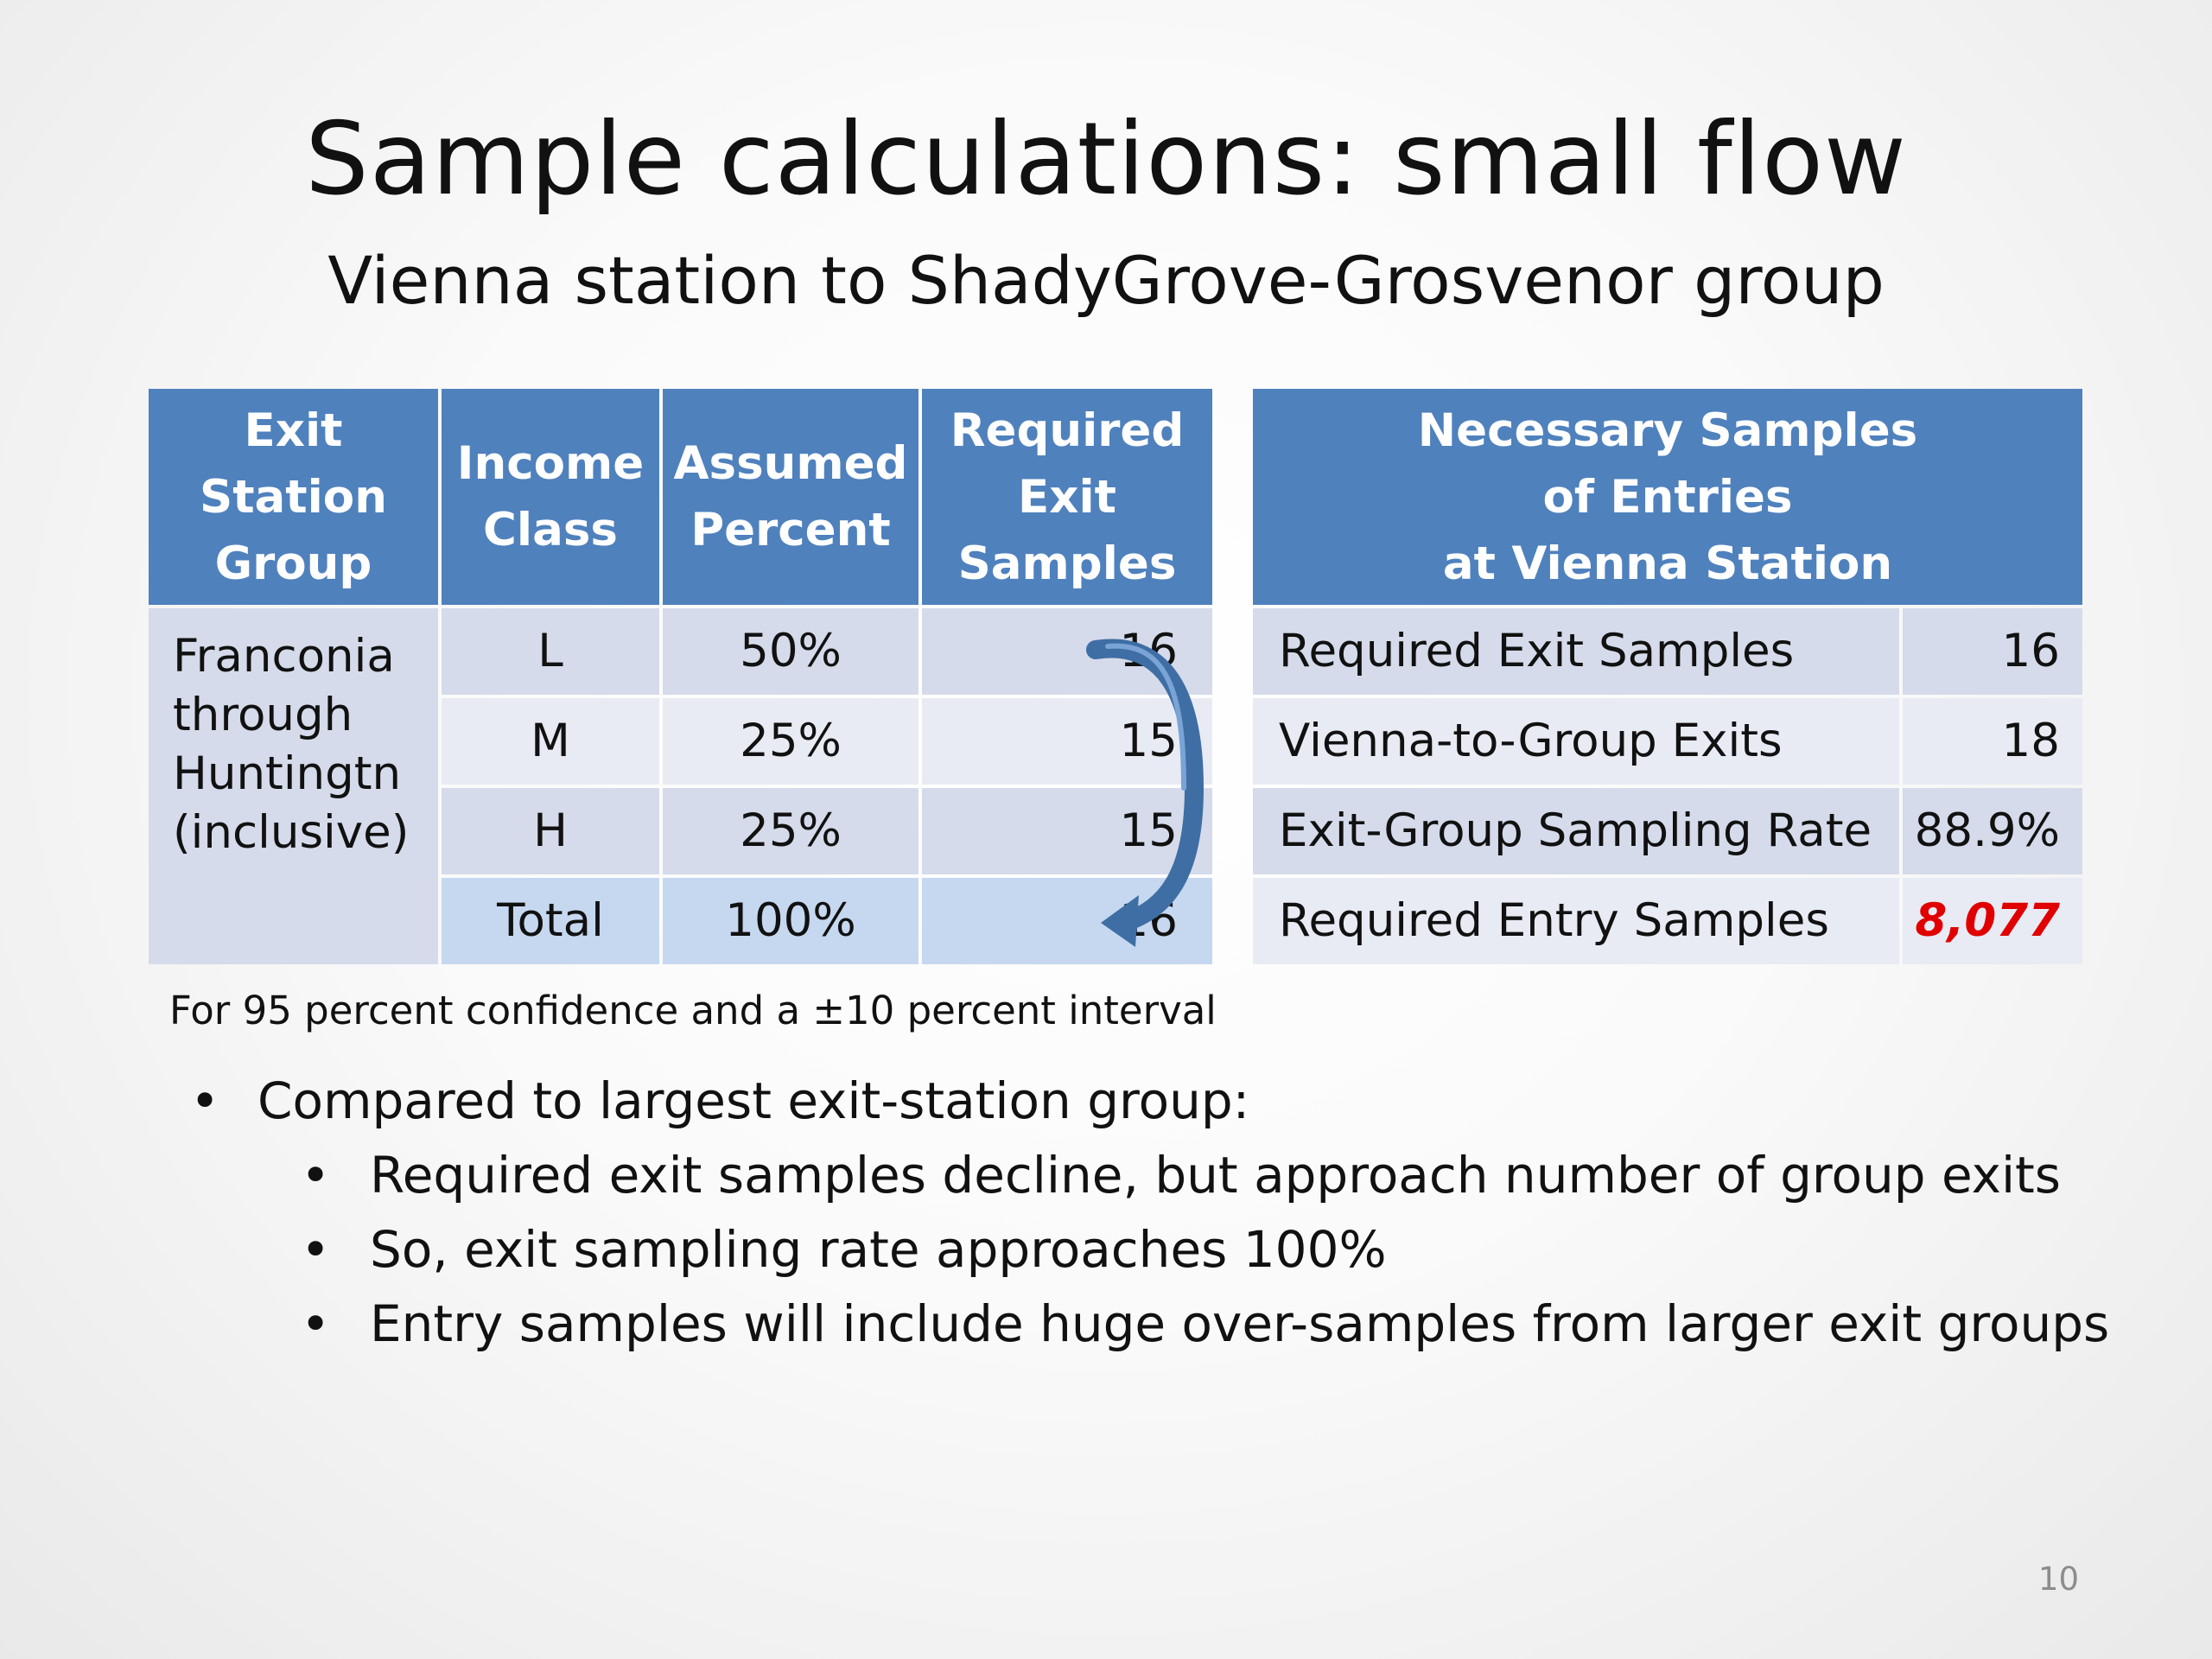  What do you see at coordinates (1992, 921) in the screenshot?
I see `required-entry-samples-value: 8,077` at bounding box center [1992, 921].